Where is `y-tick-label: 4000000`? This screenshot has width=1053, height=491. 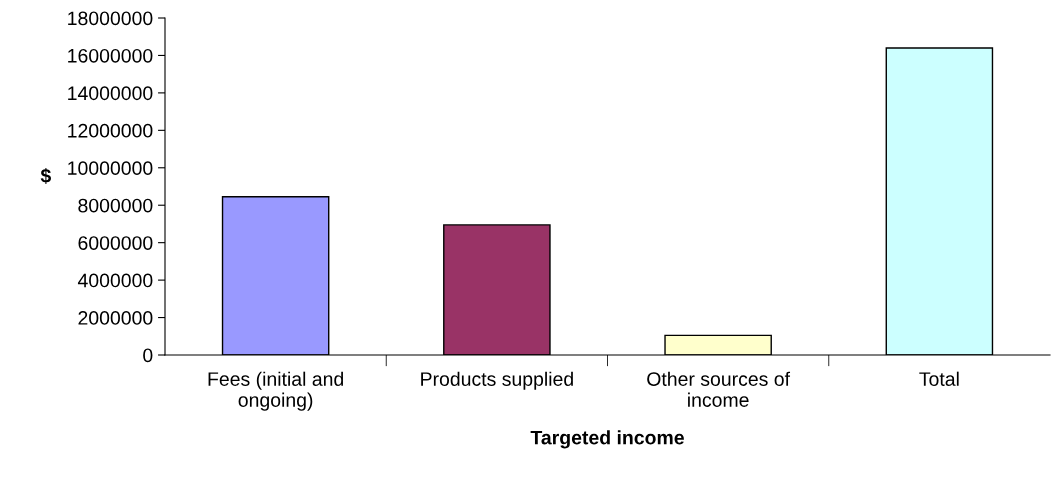 y-tick-label: 4000000 is located at coordinates (115, 280).